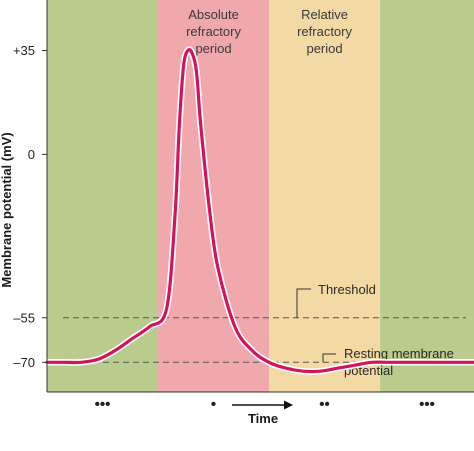 The image size is (474, 451). I want to click on stimulus-dots: ••• • •• •••, so click(265, 404).